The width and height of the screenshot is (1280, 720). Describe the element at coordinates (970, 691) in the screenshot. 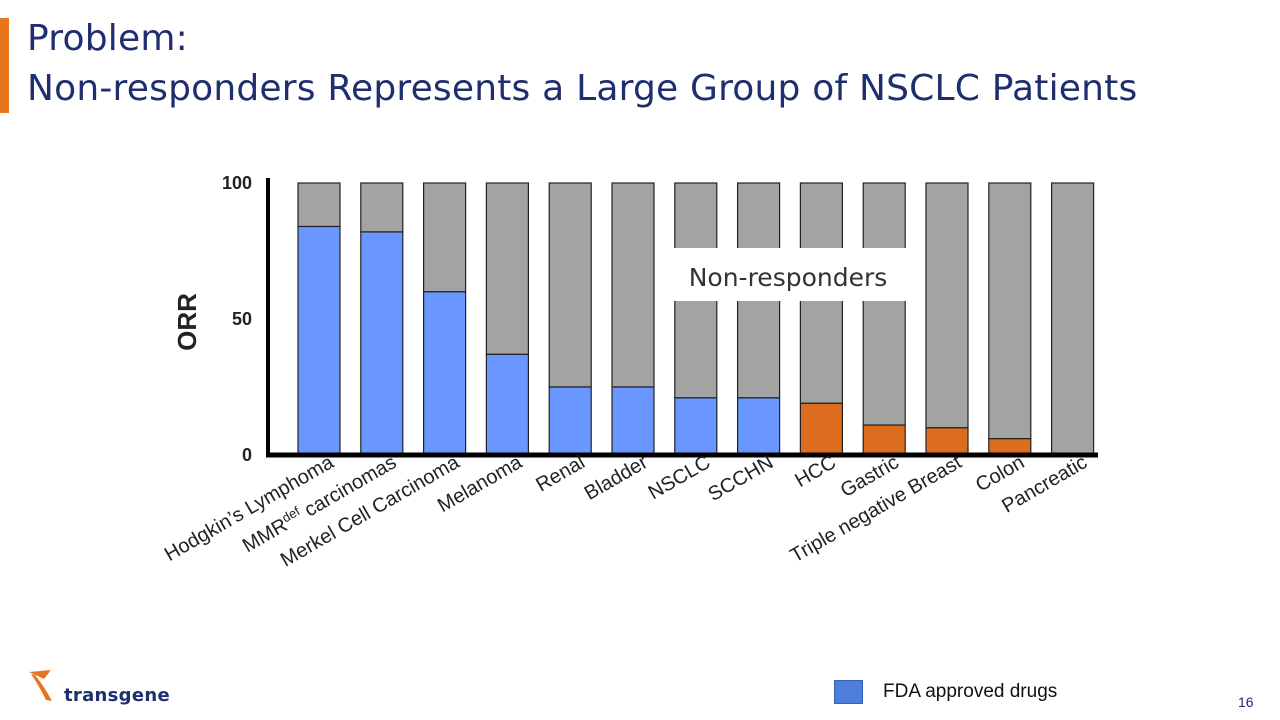

I see `legend-label: FDA approved drugs` at that location.